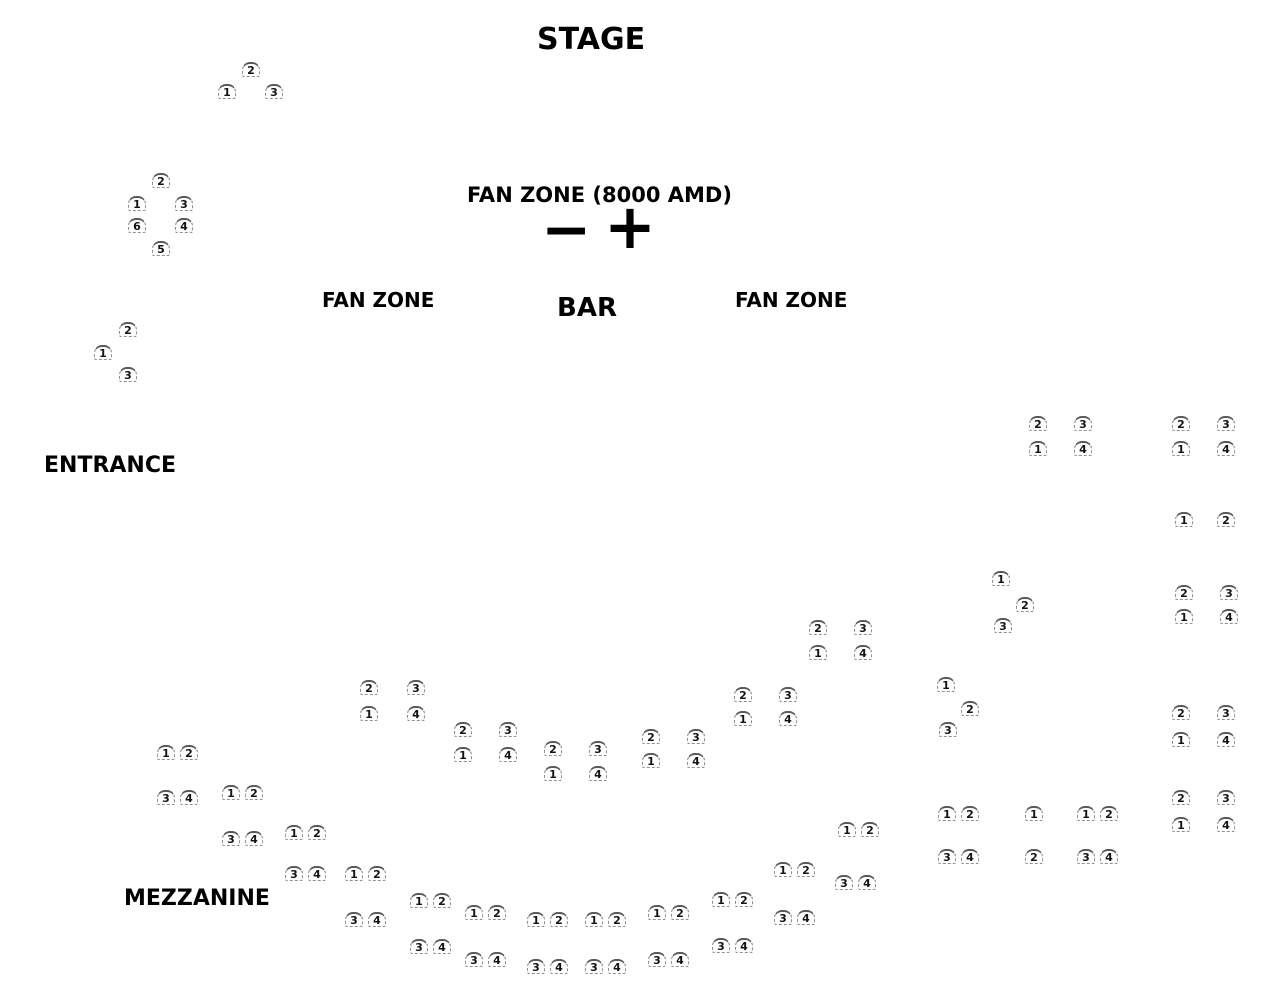  Describe the element at coordinates (508, 754) in the screenshot. I see `seat-arc-quad-2-4: 4` at that location.